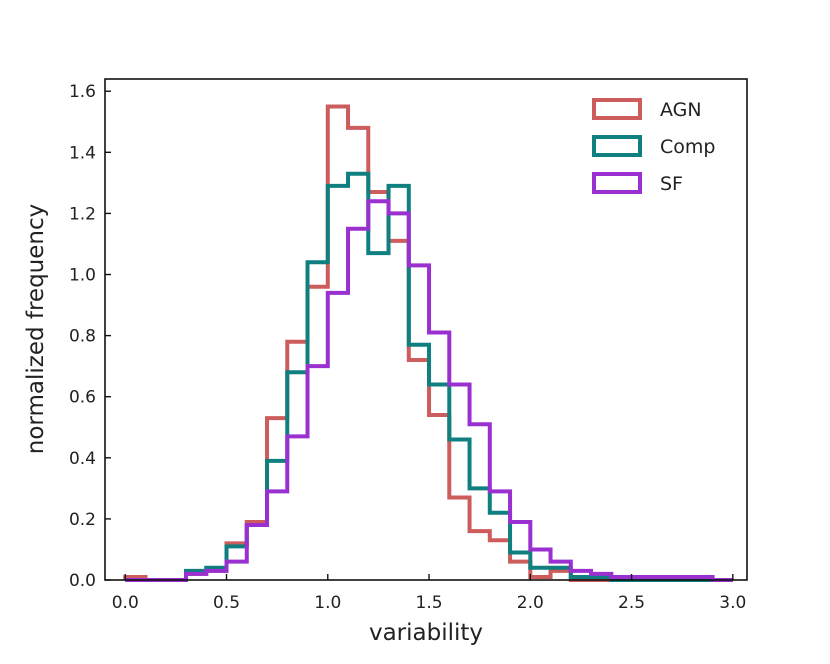 This screenshot has width=830, height=664. What do you see at coordinates (226, 603) in the screenshot?
I see `x-tick-label: 0.5` at bounding box center [226, 603].